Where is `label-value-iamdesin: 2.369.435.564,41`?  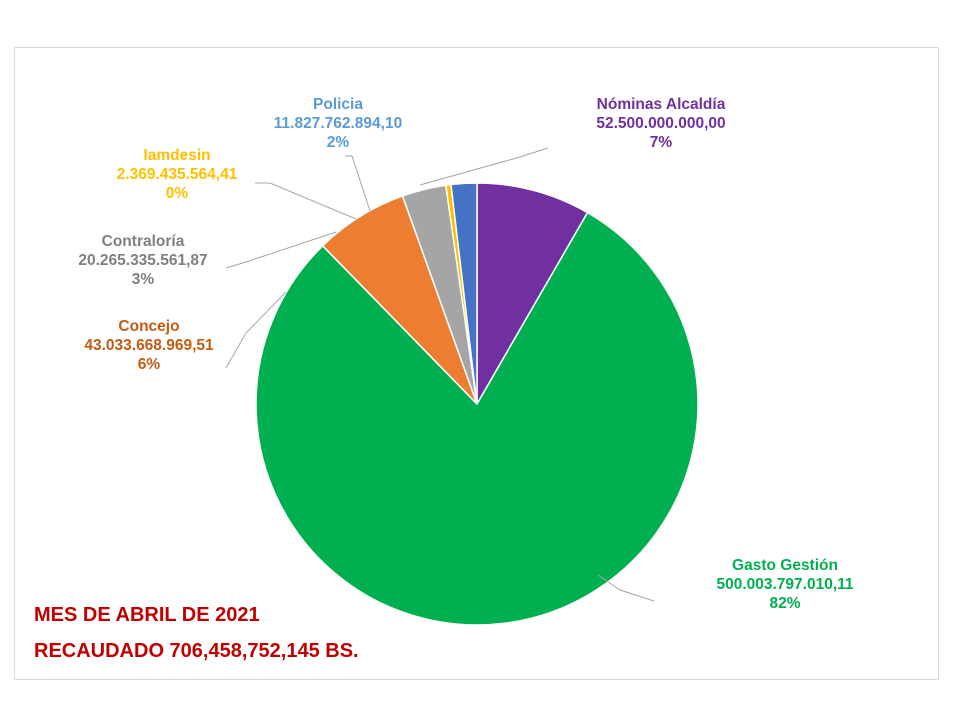 label-value-iamdesin: 2.369.435.564,41 is located at coordinates (177, 174).